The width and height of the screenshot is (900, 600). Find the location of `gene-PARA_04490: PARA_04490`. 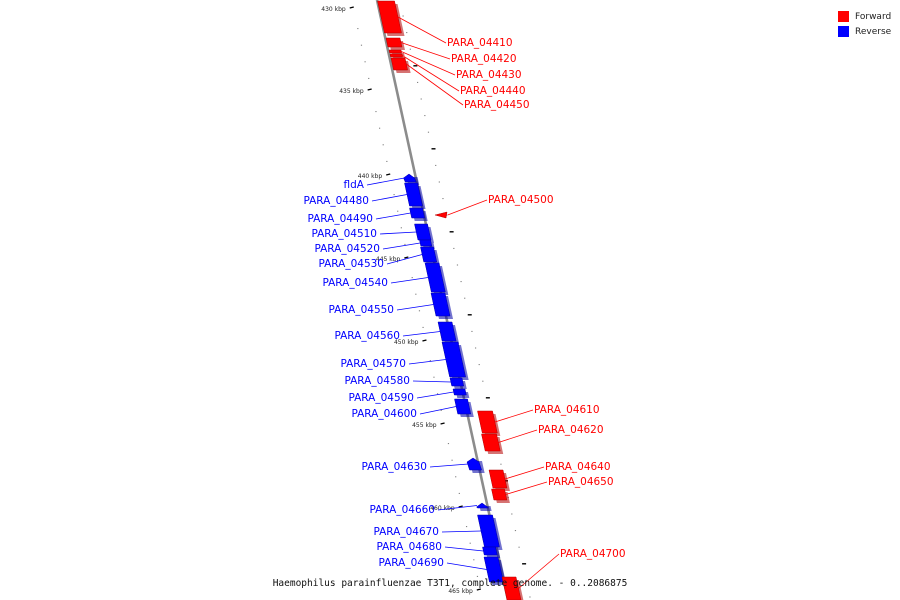

gene-PARA_04490: PARA_04490 is located at coordinates (367, 216).